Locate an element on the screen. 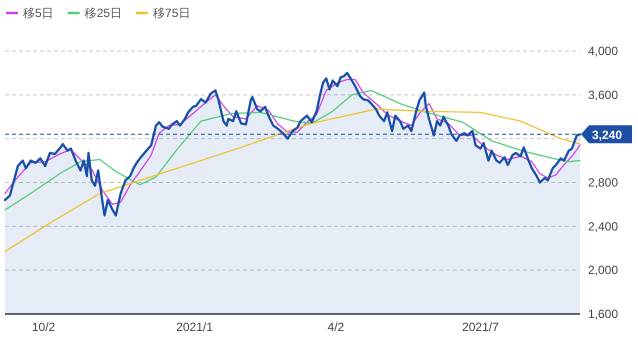  y-tick-label: 2,000 is located at coordinates (603, 270).